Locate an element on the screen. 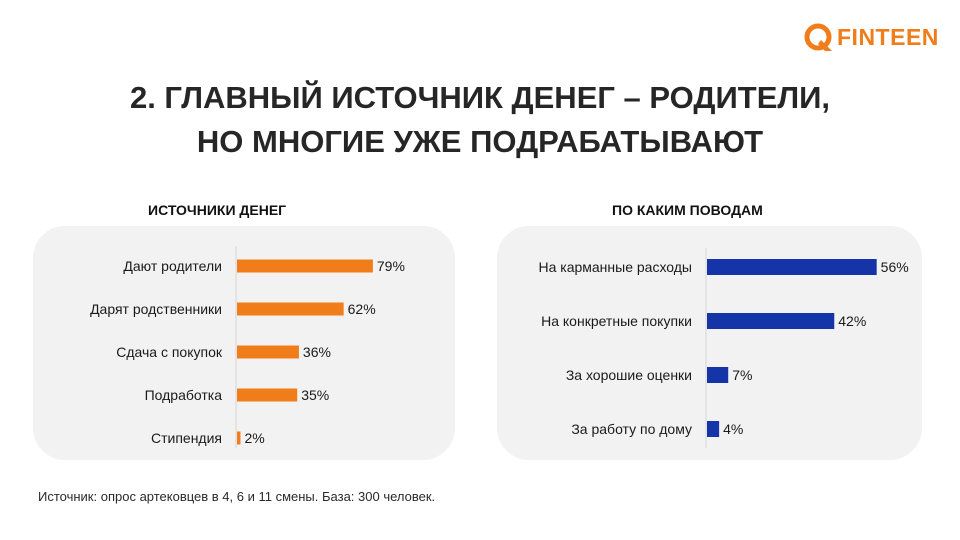 This screenshot has width=960, height=540. occasions-category-label-2: На конкретные покупки is located at coordinates (616, 321).